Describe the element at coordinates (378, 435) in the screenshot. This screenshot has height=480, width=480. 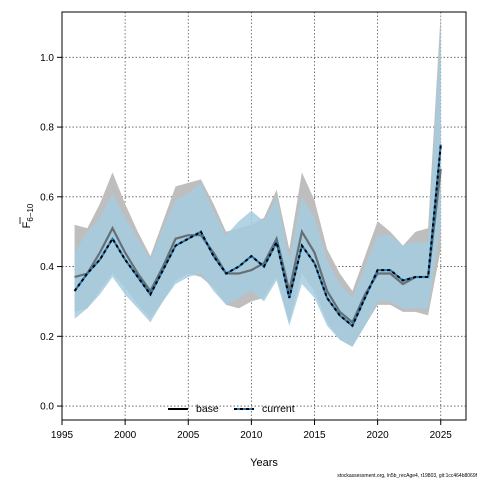
I see `x-tick-label: 2020` at that location.